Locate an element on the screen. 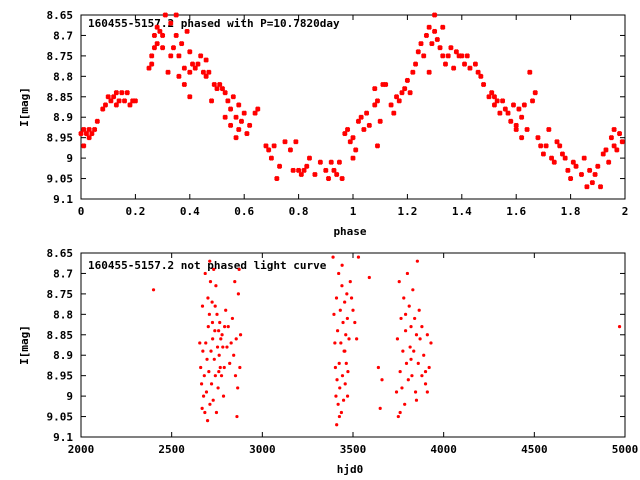  phased-x-tick-label: 0.4 is located at coordinates (190, 211).